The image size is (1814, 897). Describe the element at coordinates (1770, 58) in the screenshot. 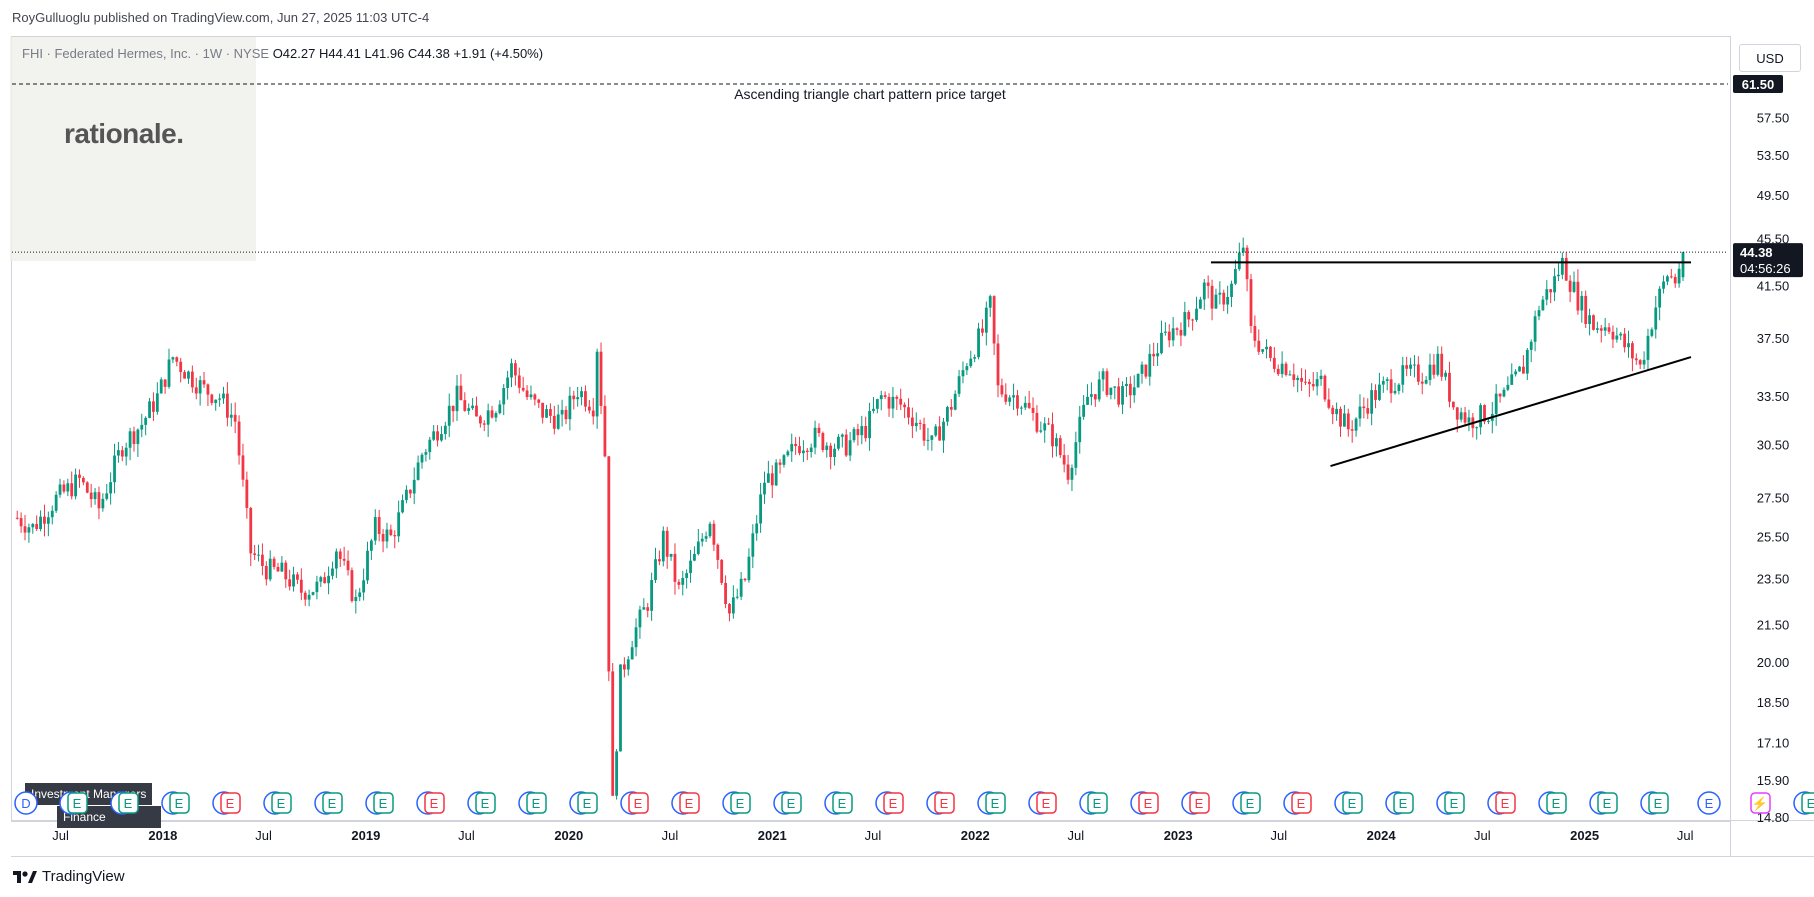

I see `currency-button: USD` at that location.